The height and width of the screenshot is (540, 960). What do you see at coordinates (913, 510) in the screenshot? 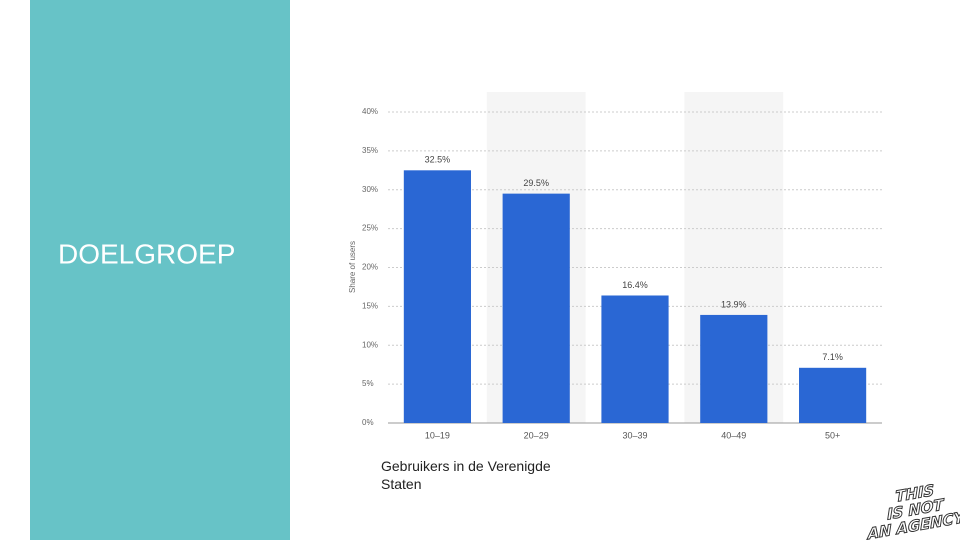
I see `logo: THIS IS NOT AN AGENCY` at bounding box center [913, 510].